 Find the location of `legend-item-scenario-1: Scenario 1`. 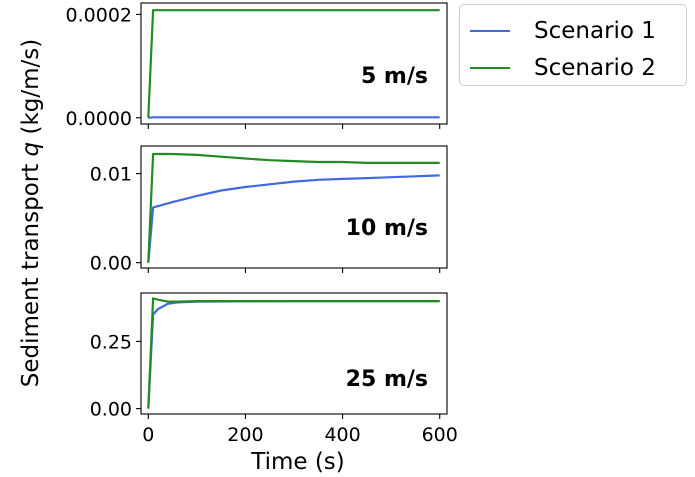

legend-item-scenario-1: Scenario 1 is located at coordinates (563, 31).